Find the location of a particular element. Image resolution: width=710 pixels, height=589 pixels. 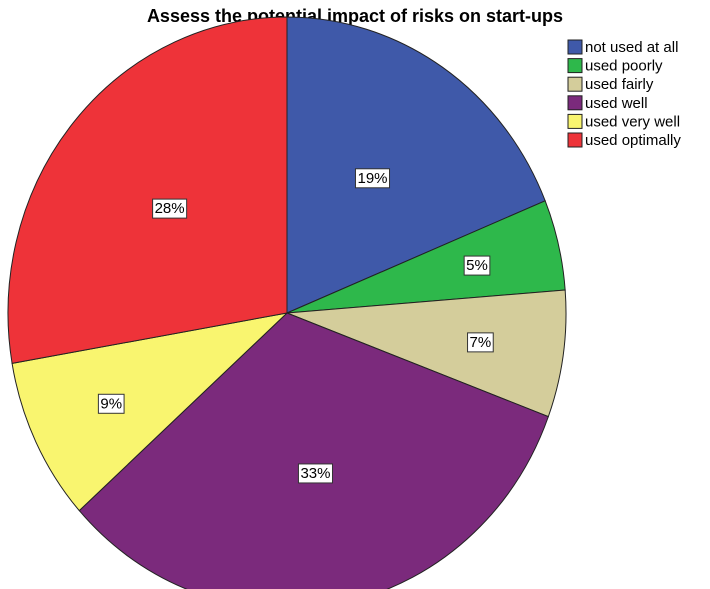

data-label: 9% is located at coordinates (111, 403).